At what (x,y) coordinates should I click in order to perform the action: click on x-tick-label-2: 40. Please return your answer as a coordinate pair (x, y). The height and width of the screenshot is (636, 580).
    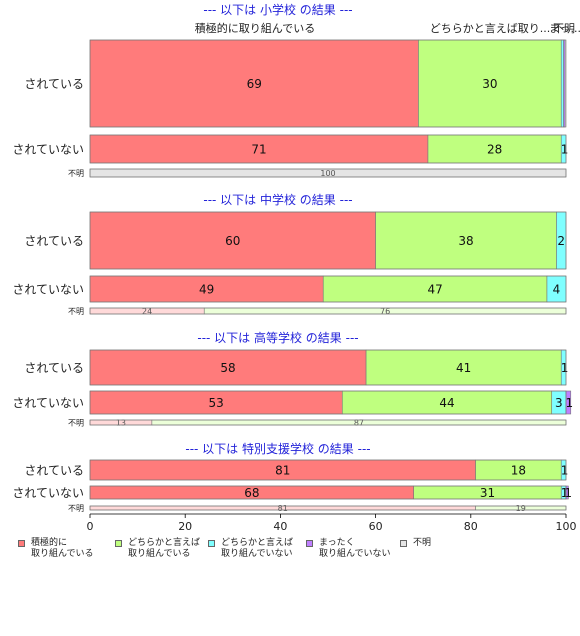
    Looking at the image, I should click on (280, 526).